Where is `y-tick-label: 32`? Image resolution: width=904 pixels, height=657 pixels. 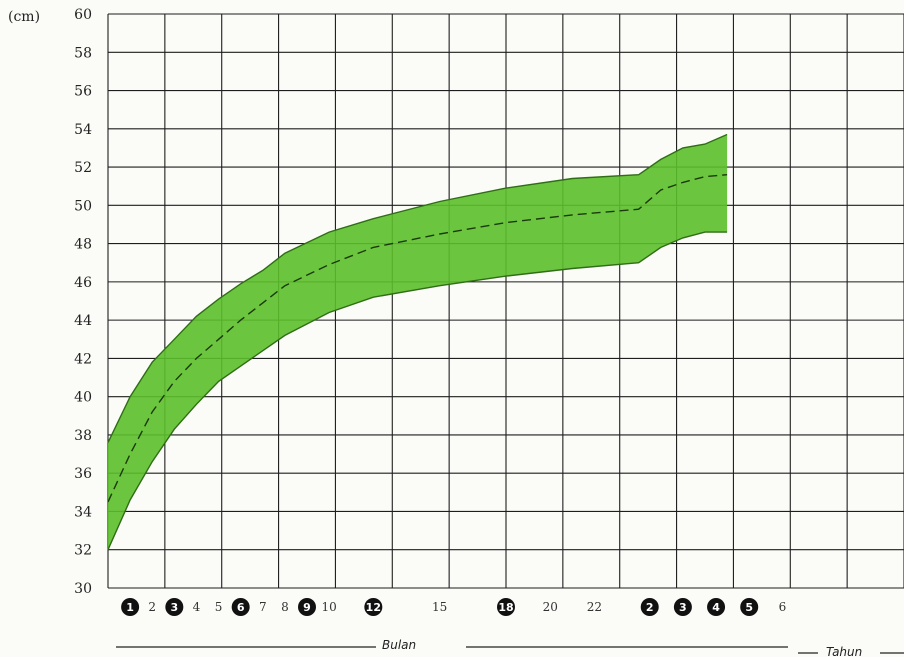
y-tick-label: 32 is located at coordinates (83, 551).